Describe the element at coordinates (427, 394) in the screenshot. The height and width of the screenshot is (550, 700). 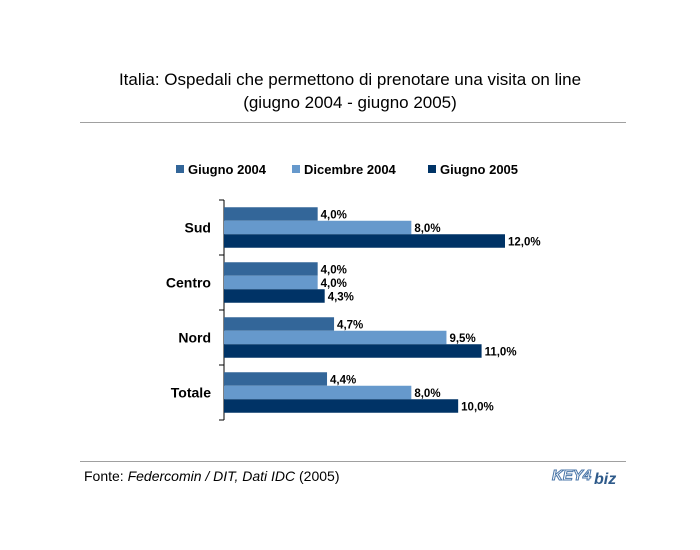
I see `data-label-totale-series-2: 8,0%` at that location.